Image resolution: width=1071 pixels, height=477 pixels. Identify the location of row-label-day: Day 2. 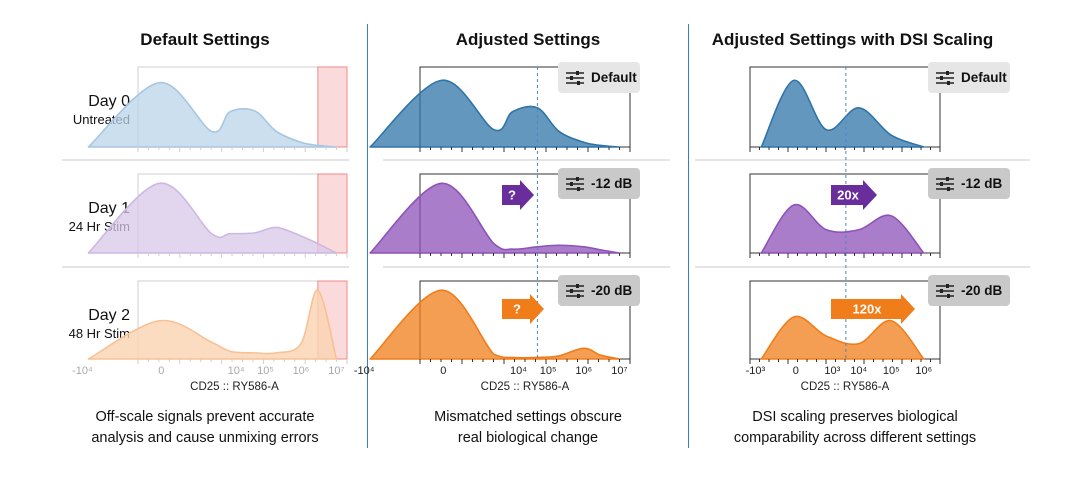
(109, 315).